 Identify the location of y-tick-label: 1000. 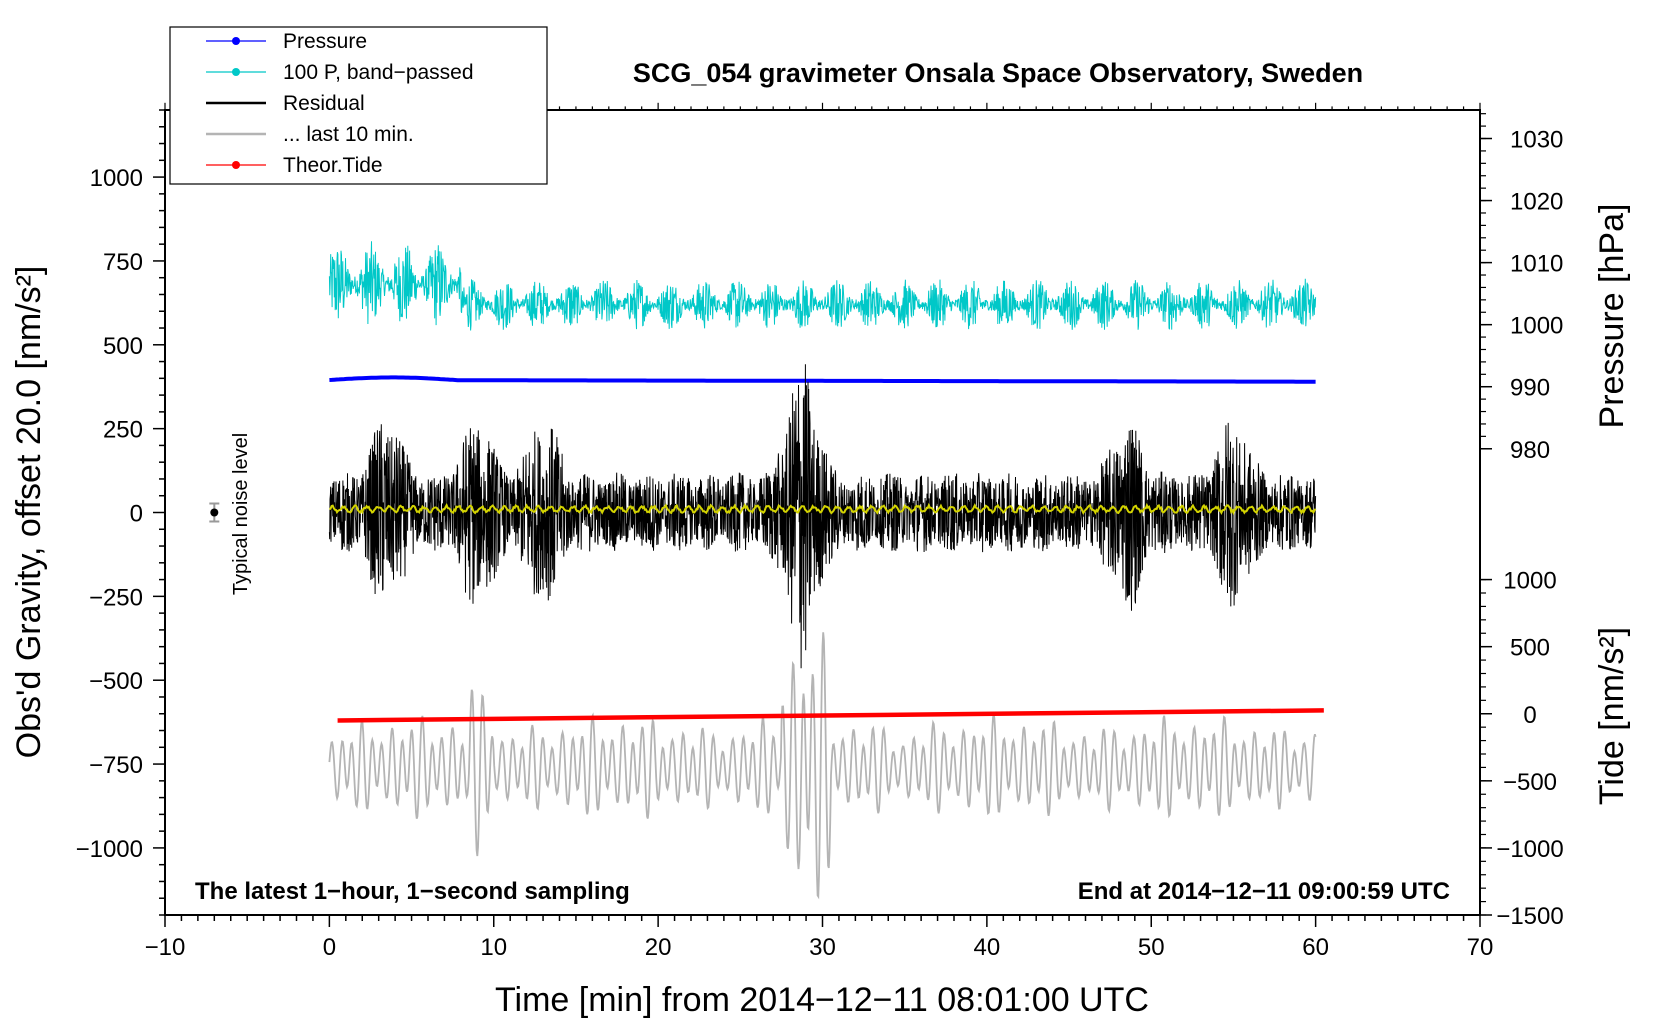
(116, 178).